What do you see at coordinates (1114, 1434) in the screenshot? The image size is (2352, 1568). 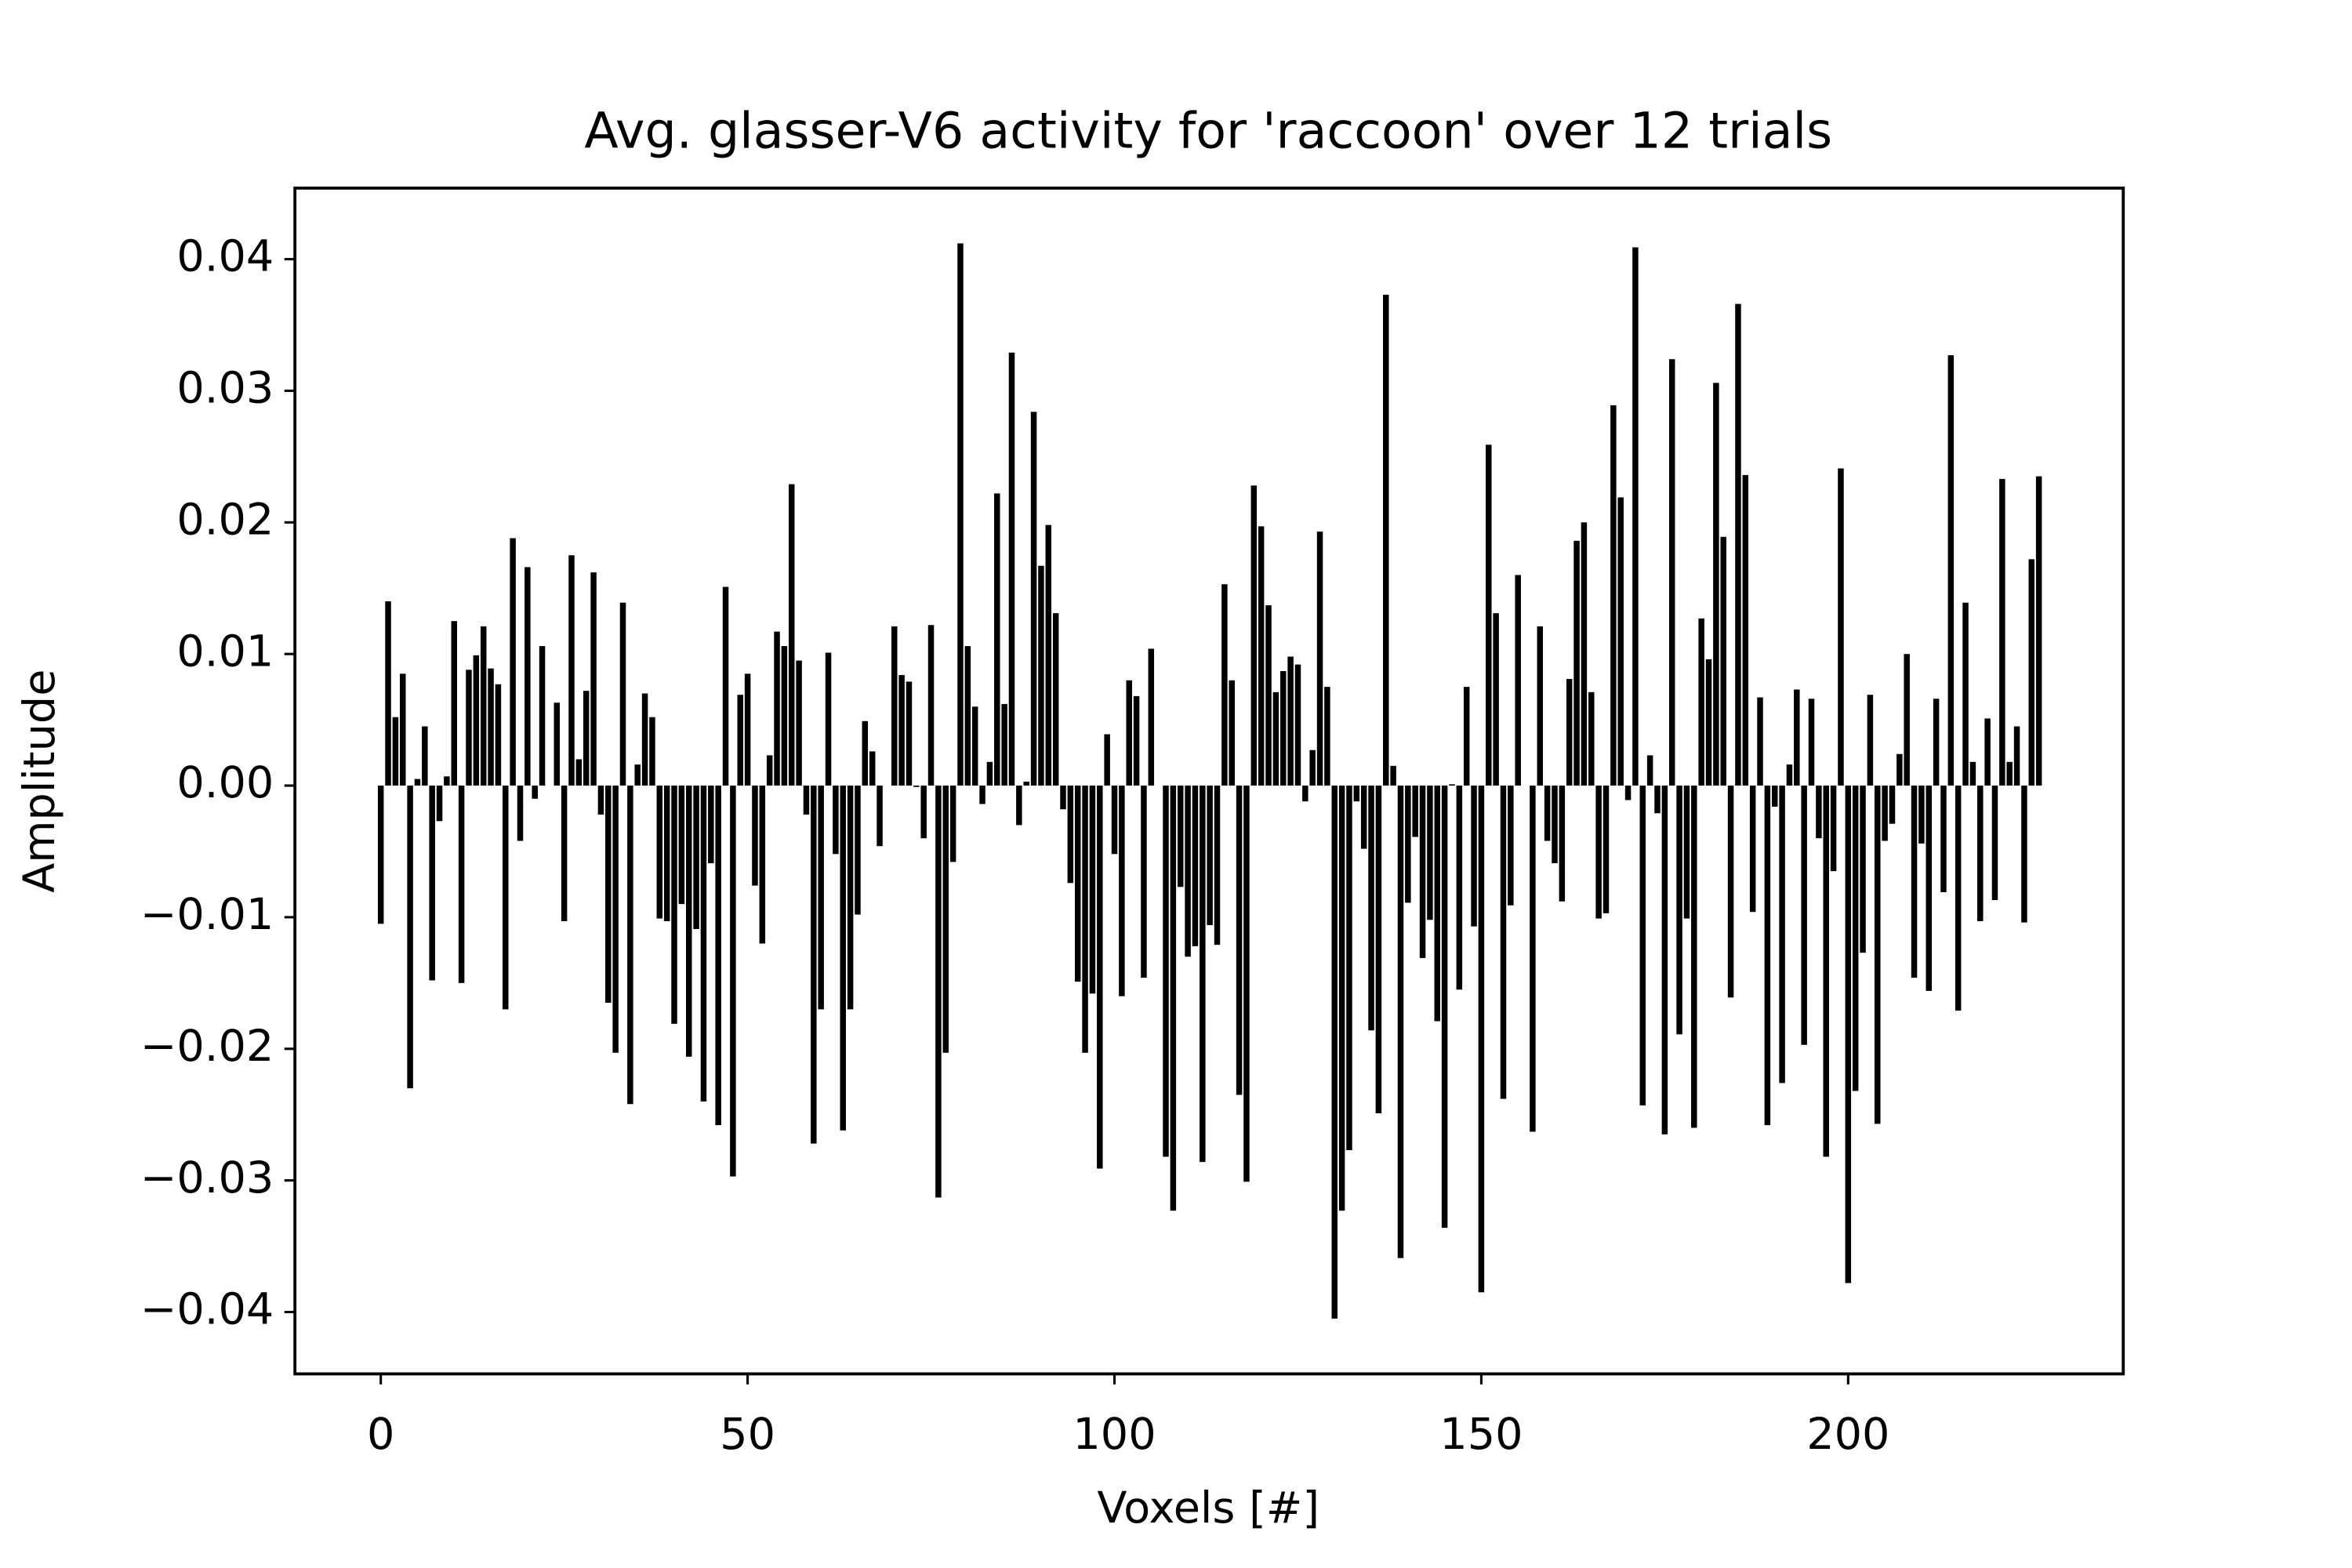 I see `x-tick-label: 100` at bounding box center [1114, 1434].